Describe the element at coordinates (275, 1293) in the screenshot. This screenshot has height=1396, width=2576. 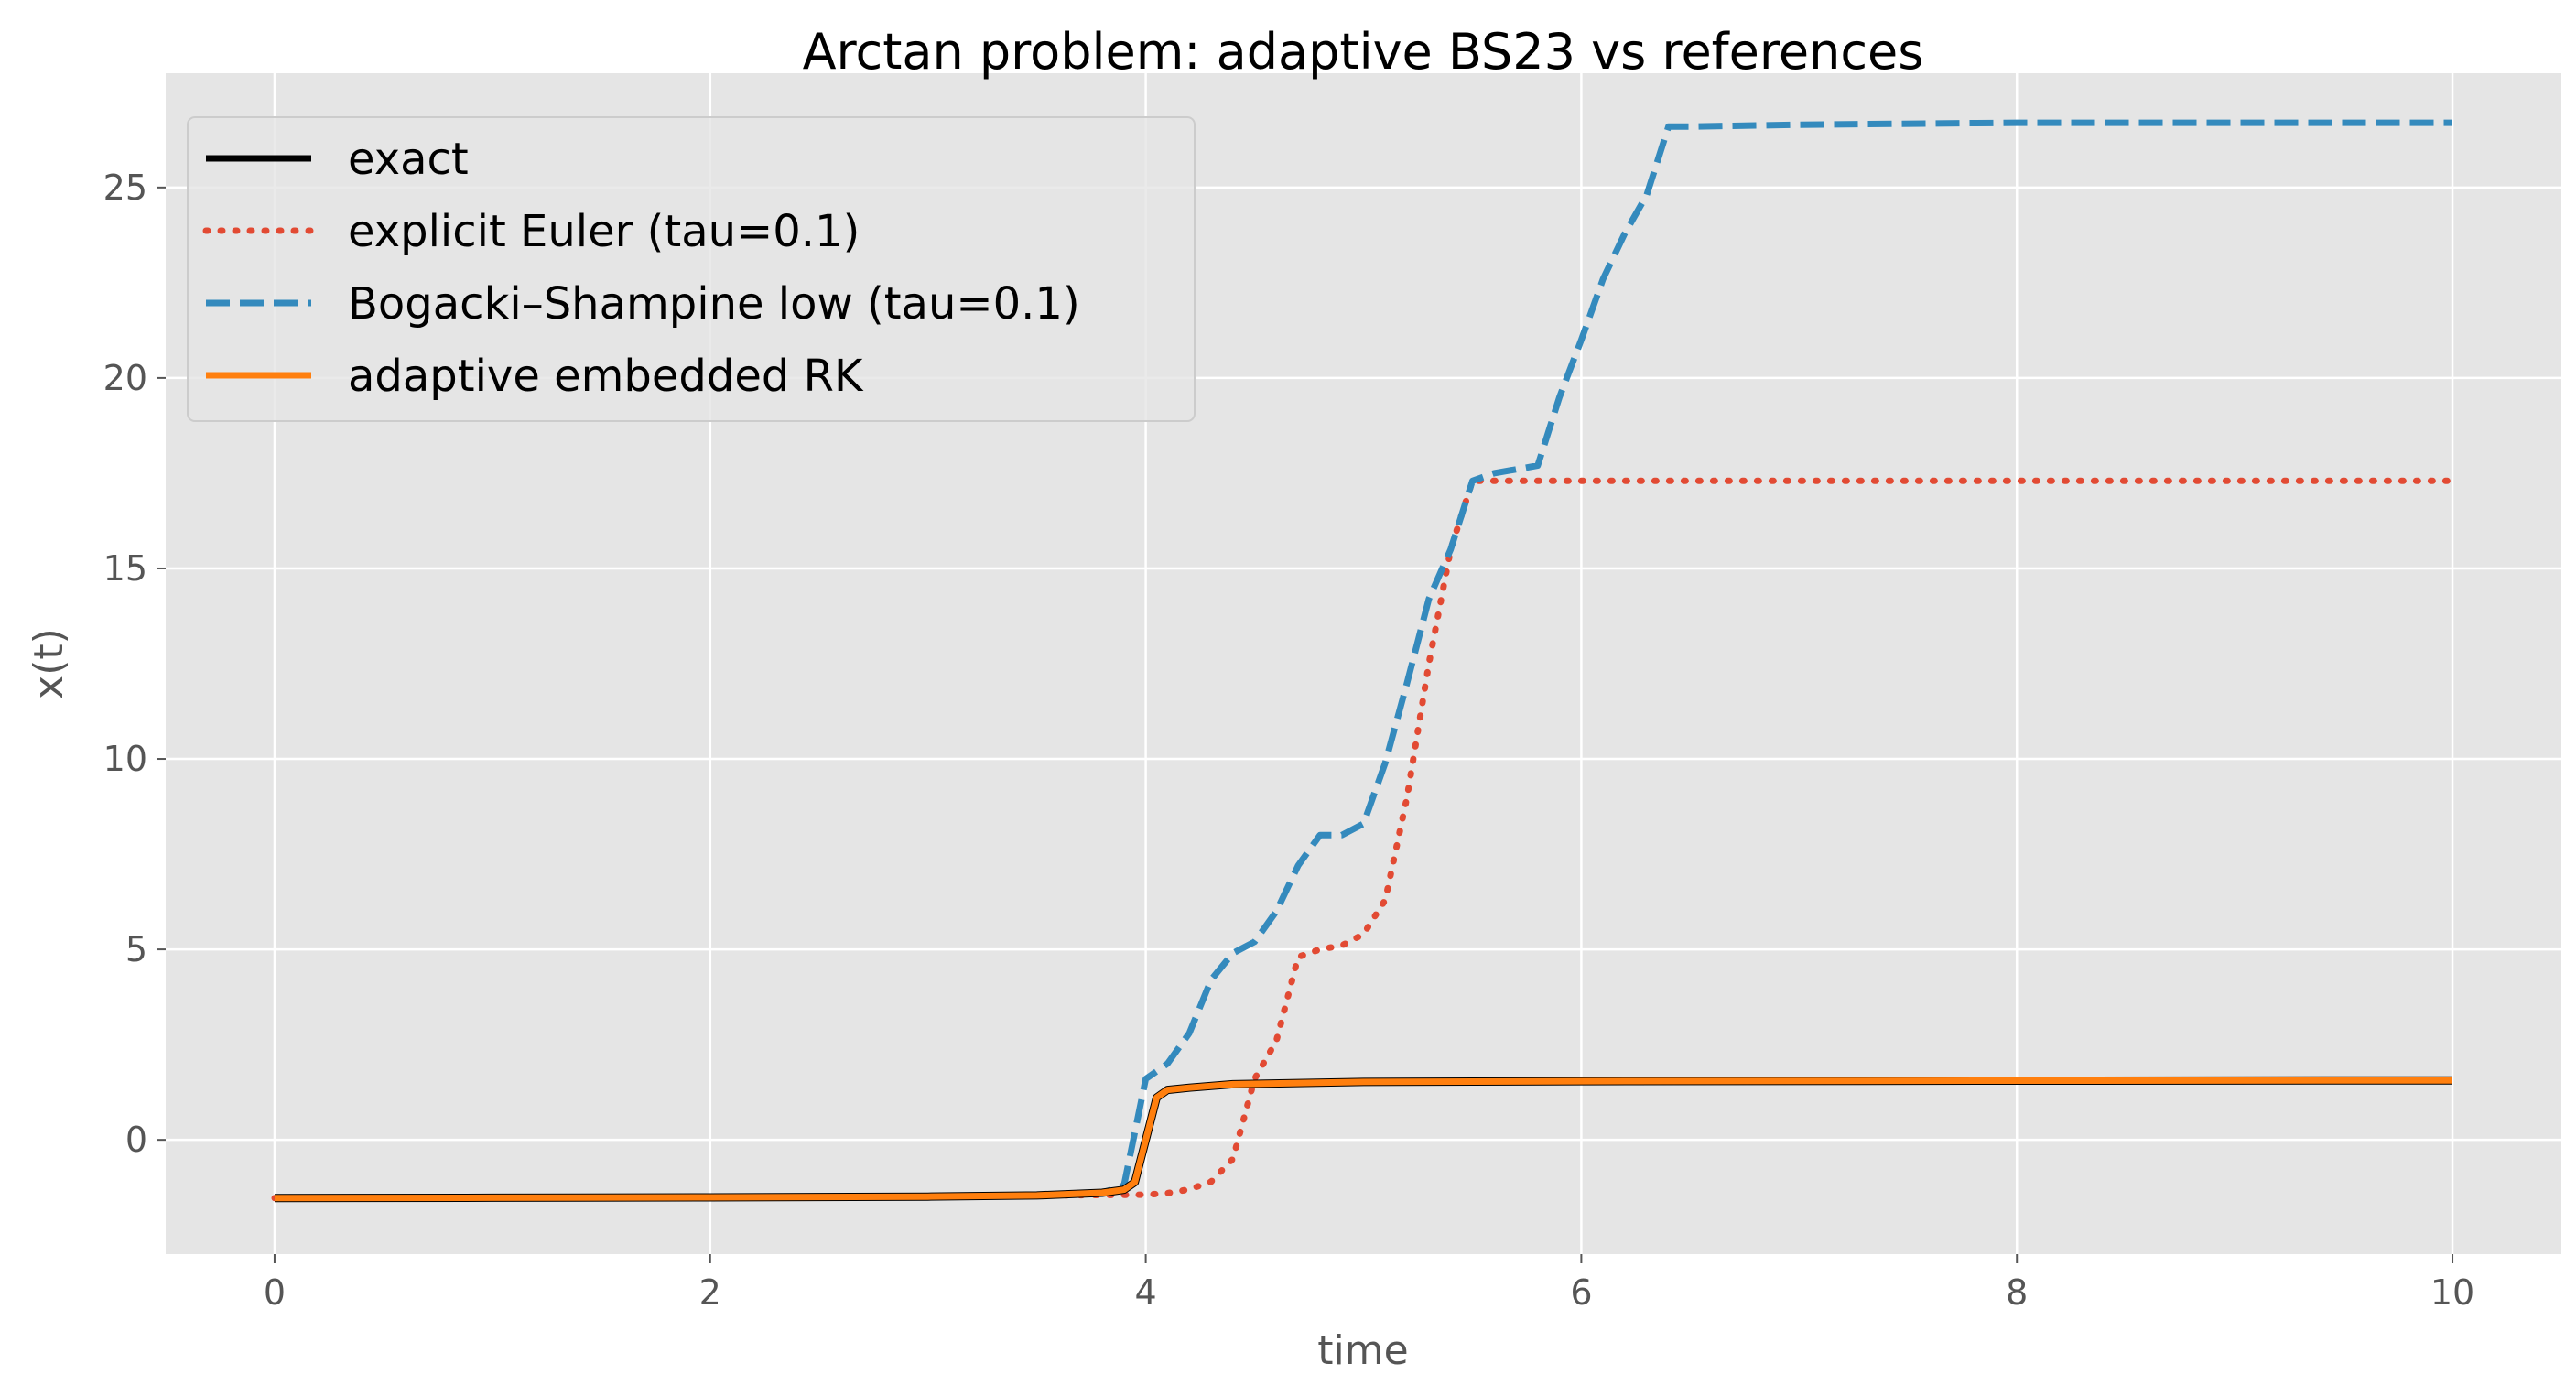
I see `x-tick-label: 0` at that location.